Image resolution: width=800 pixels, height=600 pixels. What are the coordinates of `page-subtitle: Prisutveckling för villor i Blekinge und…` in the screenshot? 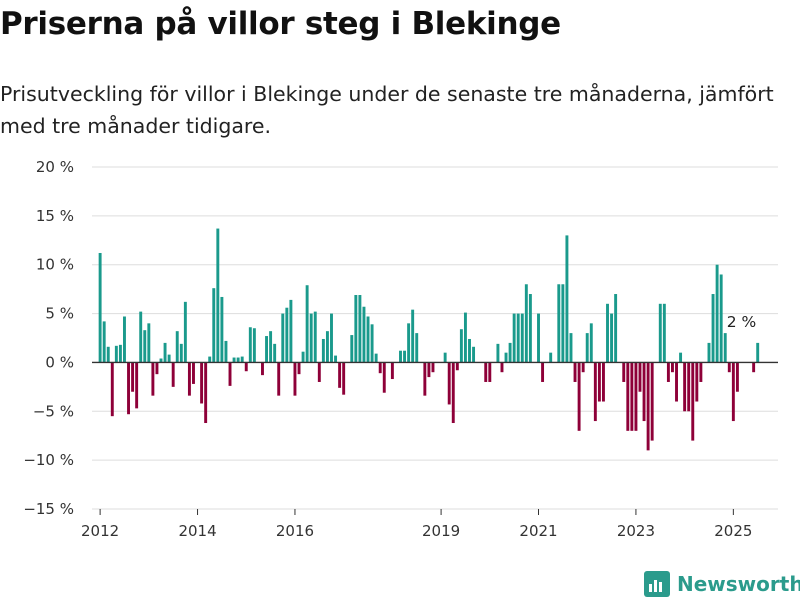 It's located at (387, 110).